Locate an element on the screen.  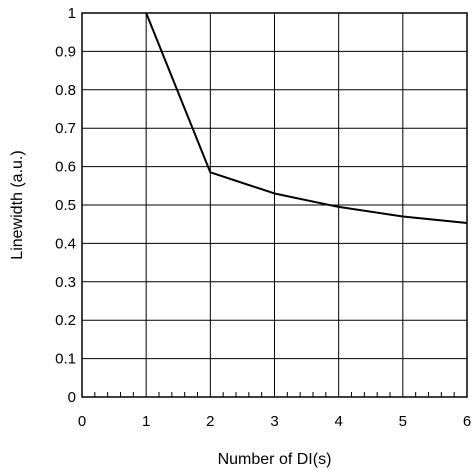
y-tick-label-4: 0.4 is located at coordinates (65, 243).